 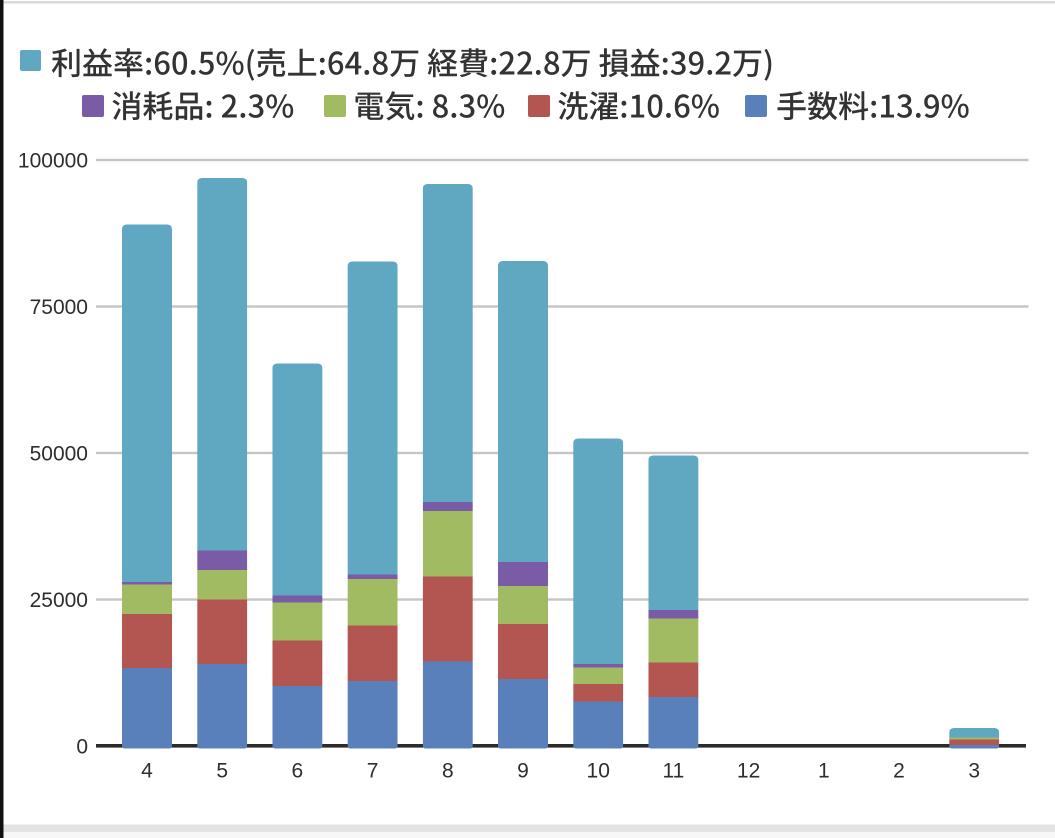 I want to click on svg-text: 8, so click(x=448, y=771).